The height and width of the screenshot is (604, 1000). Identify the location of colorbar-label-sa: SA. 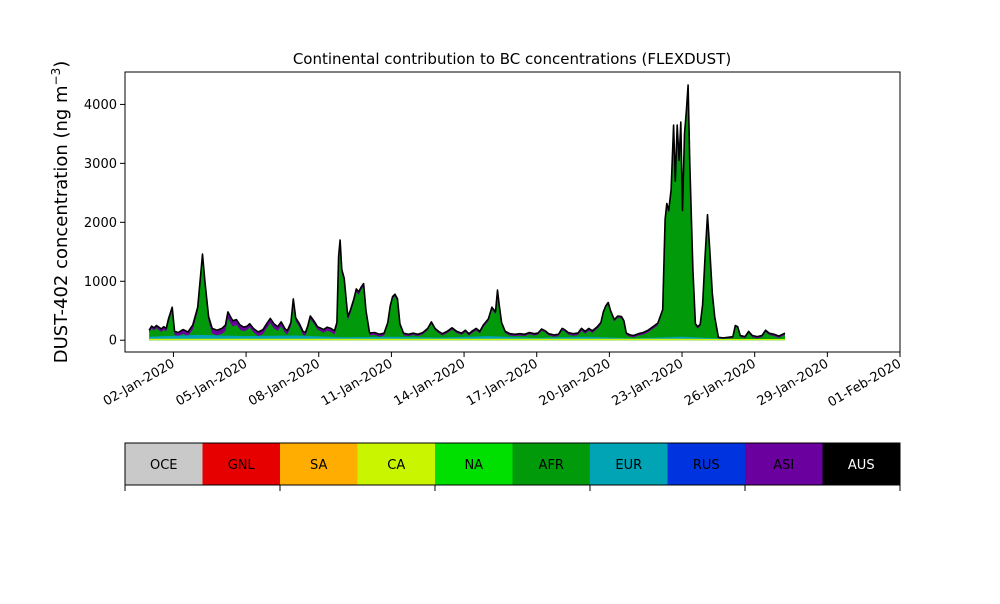
(318, 465).